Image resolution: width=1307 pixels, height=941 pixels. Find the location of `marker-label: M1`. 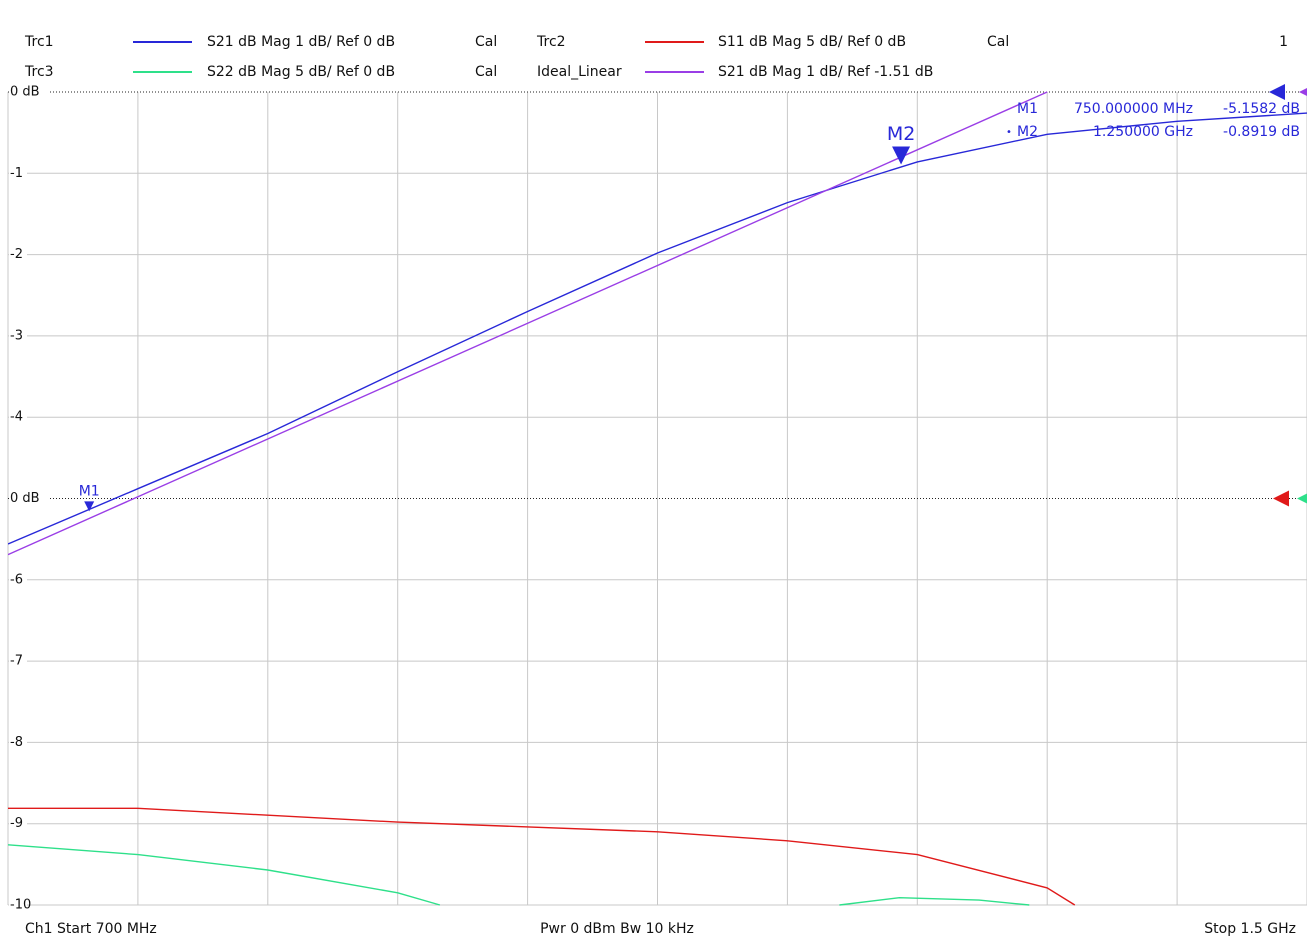

marker-label: M1 is located at coordinates (89, 491).